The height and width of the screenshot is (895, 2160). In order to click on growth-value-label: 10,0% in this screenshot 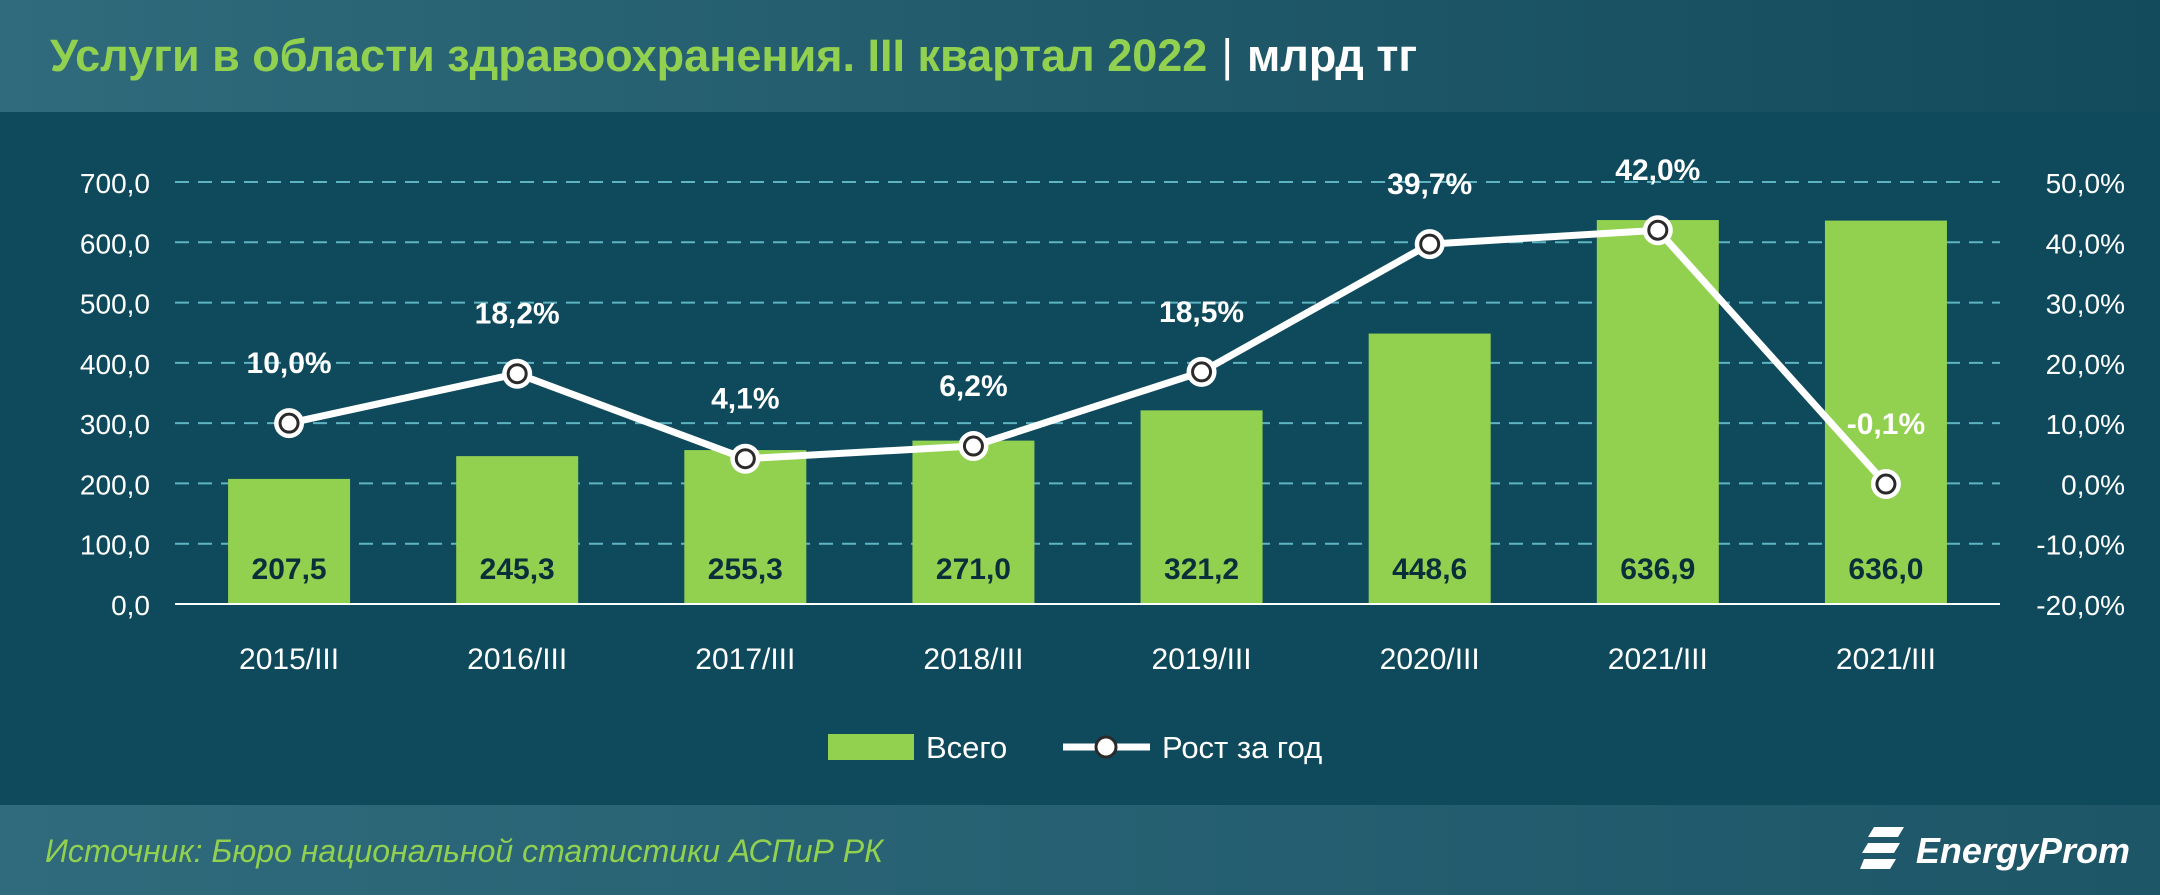, I will do `click(289, 363)`.